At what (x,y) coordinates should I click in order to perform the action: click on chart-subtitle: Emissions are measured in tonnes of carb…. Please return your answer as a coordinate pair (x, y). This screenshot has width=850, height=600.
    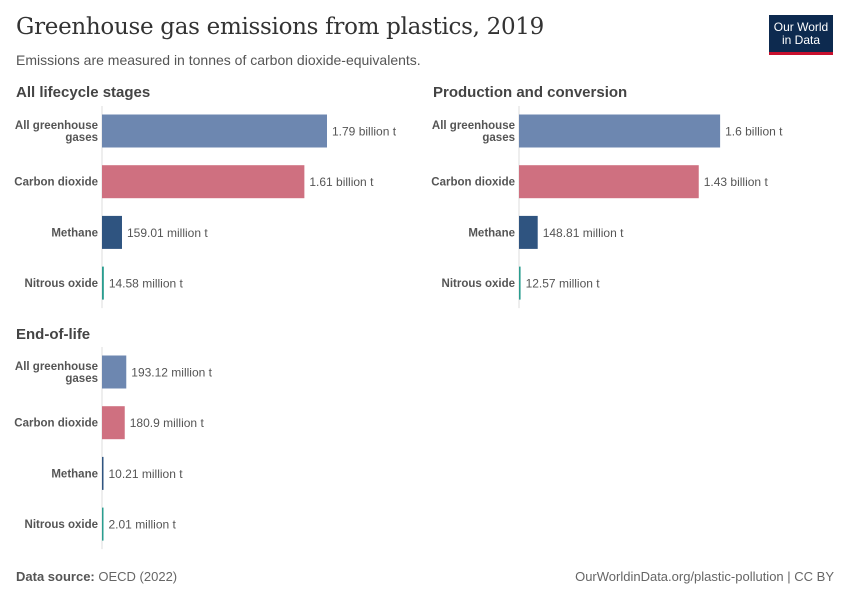
    Looking at the image, I should click on (218, 60).